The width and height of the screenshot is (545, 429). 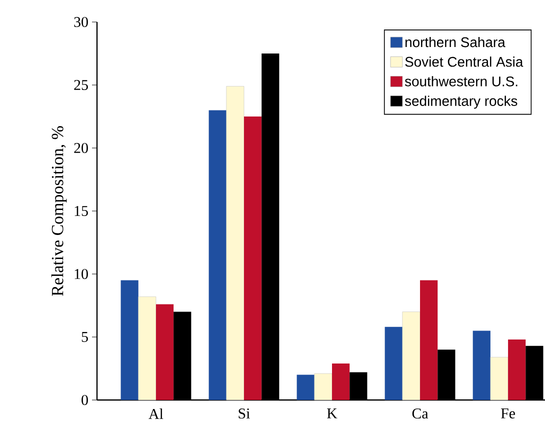 What do you see at coordinates (464, 61) in the screenshot?
I see `legend-label: Soviet Central Asia` at bounding box center [464, 61].